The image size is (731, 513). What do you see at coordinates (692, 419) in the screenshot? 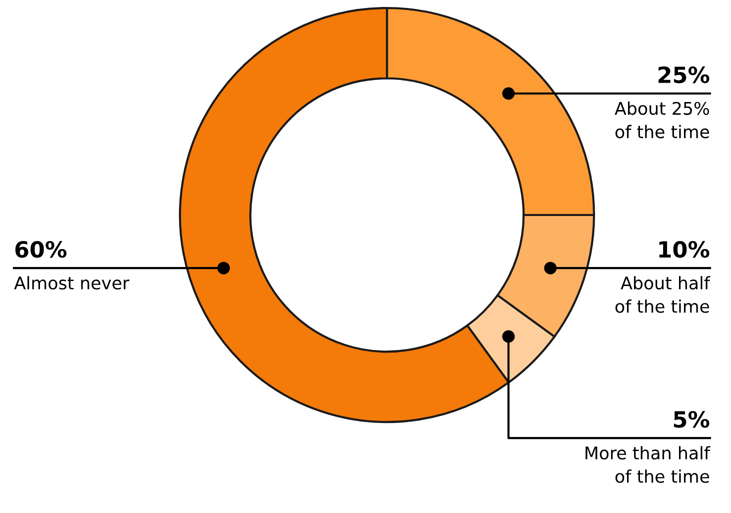
I see `data-label: 5%` at bounding box center [692, 419].